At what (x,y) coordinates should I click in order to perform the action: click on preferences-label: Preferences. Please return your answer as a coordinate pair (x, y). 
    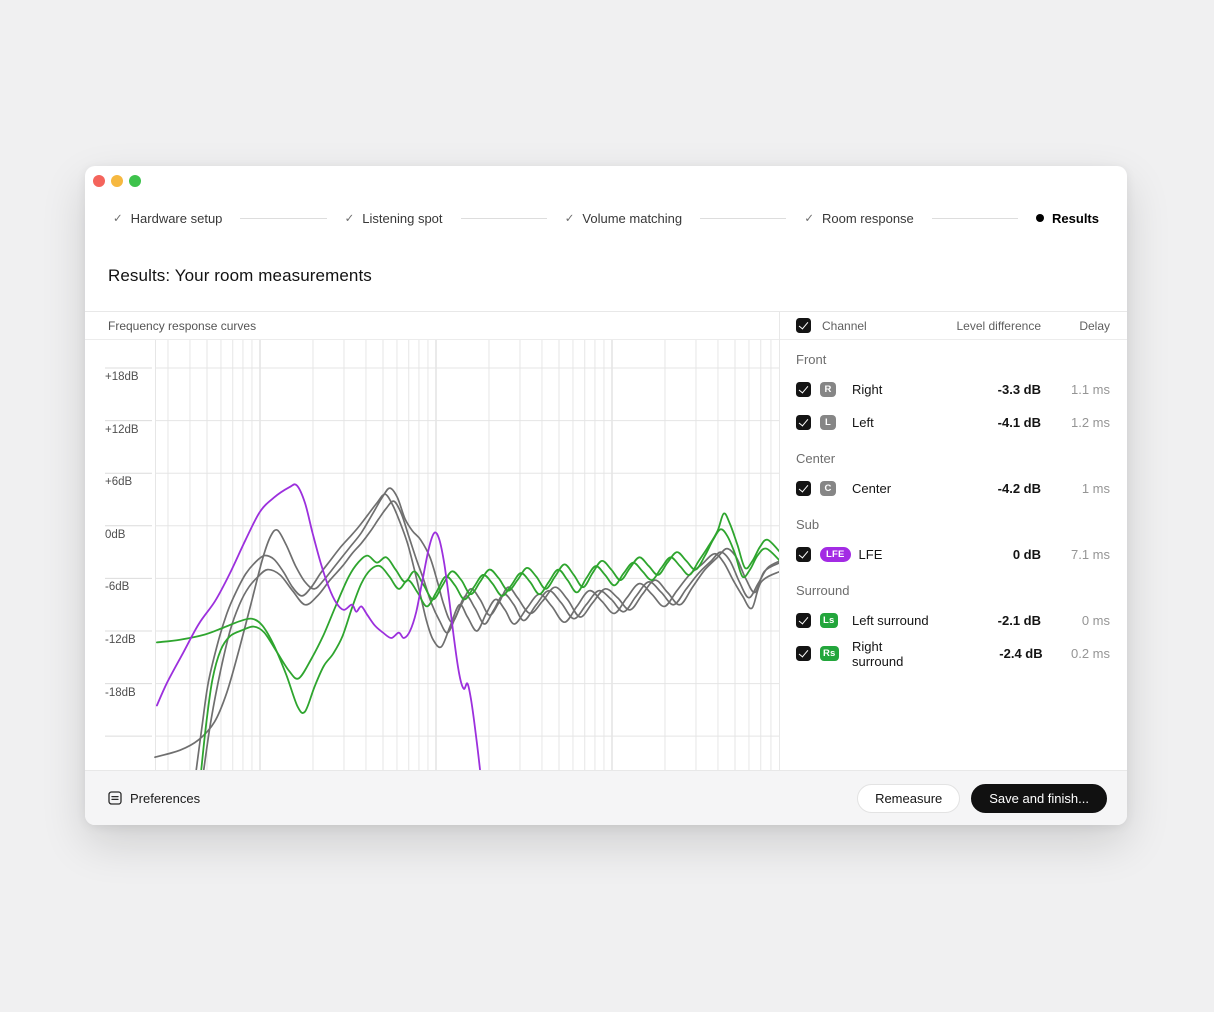
    Looking at the image, I should click on (165, 798).